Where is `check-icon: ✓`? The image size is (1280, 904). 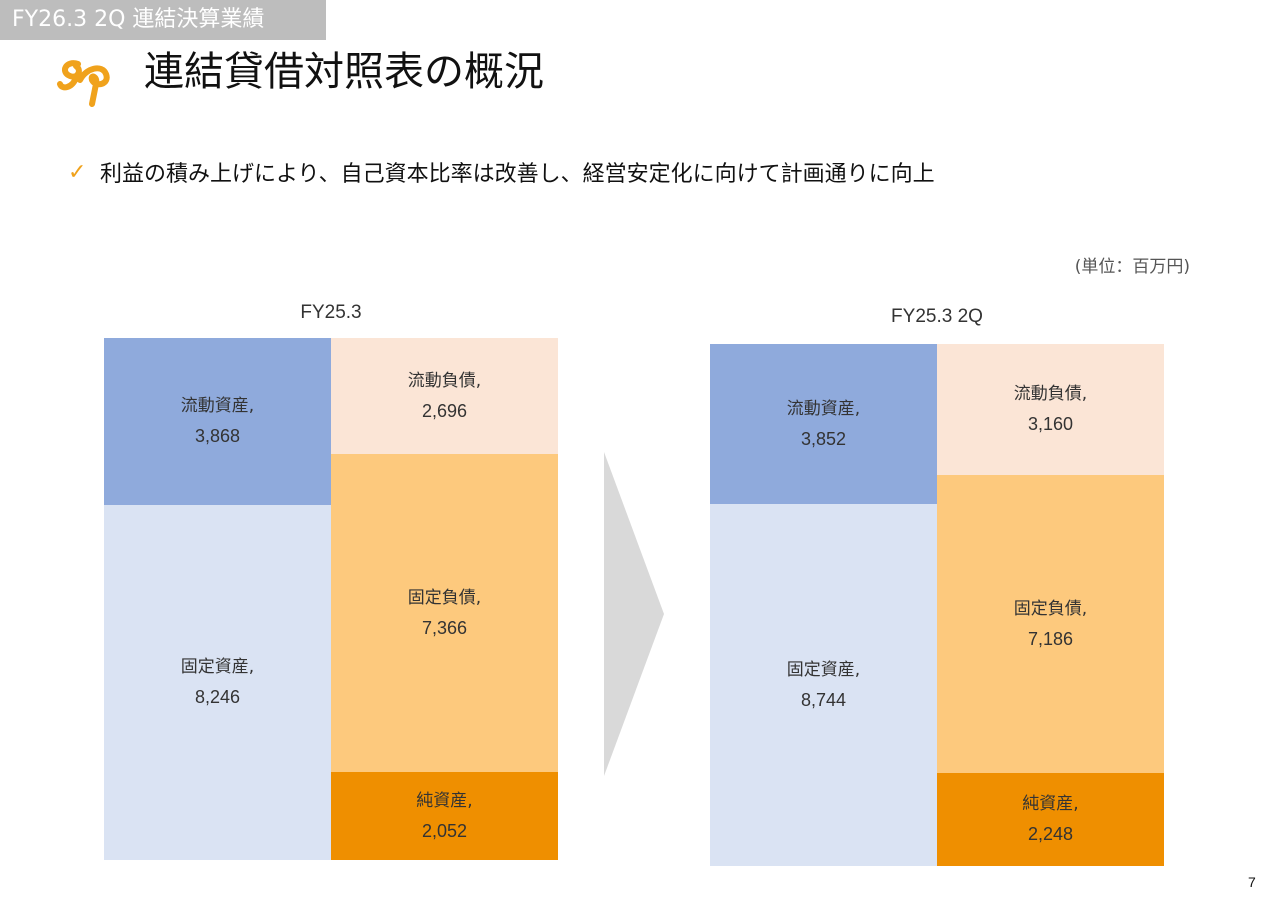
check-icon: ✓ is located at coordinates (77, 172).